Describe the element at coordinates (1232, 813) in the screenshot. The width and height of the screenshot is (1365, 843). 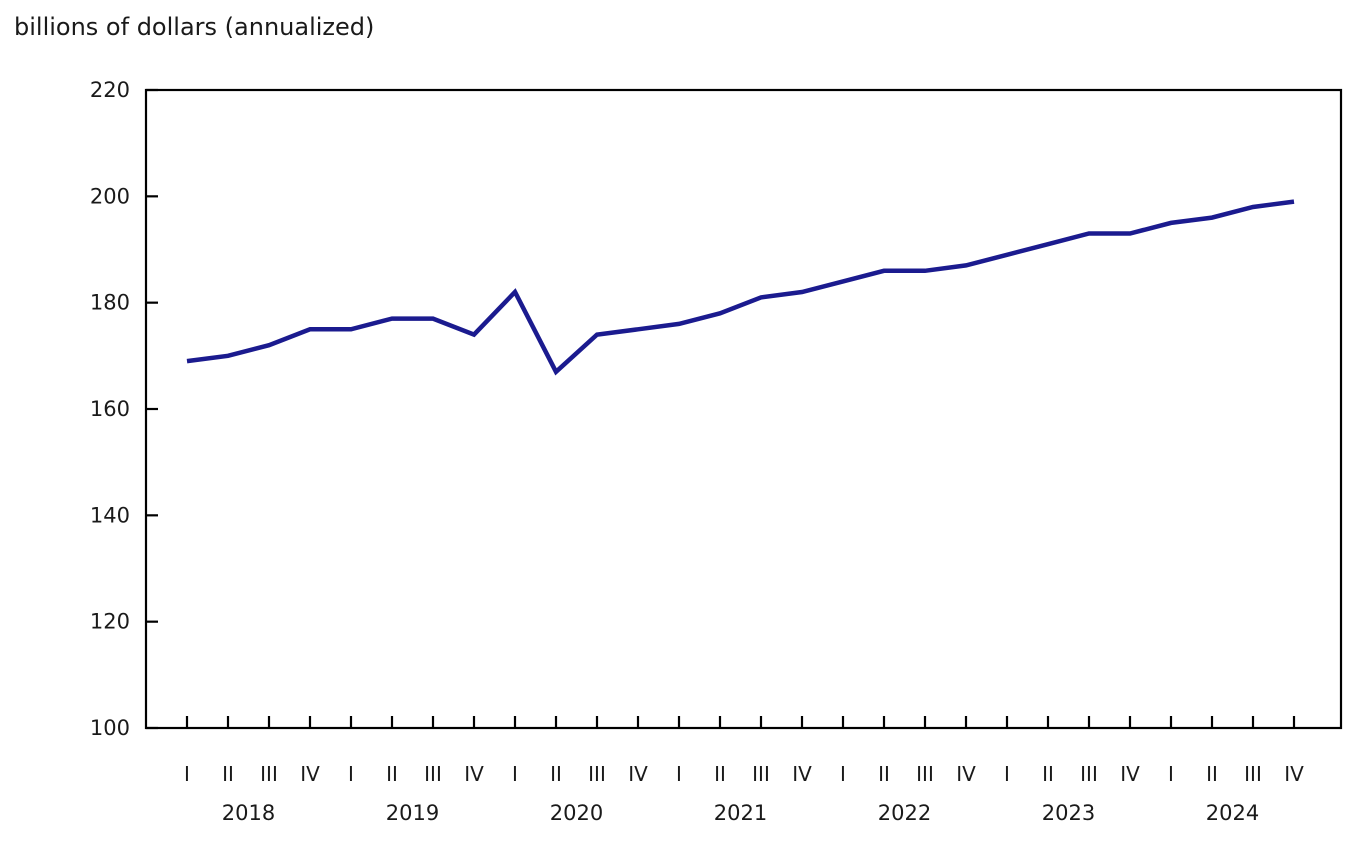
I see `x-axis-year-label: 2024` at that location.